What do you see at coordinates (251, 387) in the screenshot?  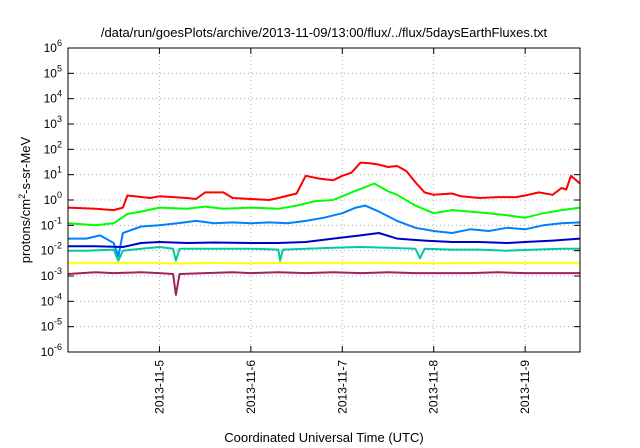 I see `x-tick-label: 2013-11-6` at bounding box center [251, 387].